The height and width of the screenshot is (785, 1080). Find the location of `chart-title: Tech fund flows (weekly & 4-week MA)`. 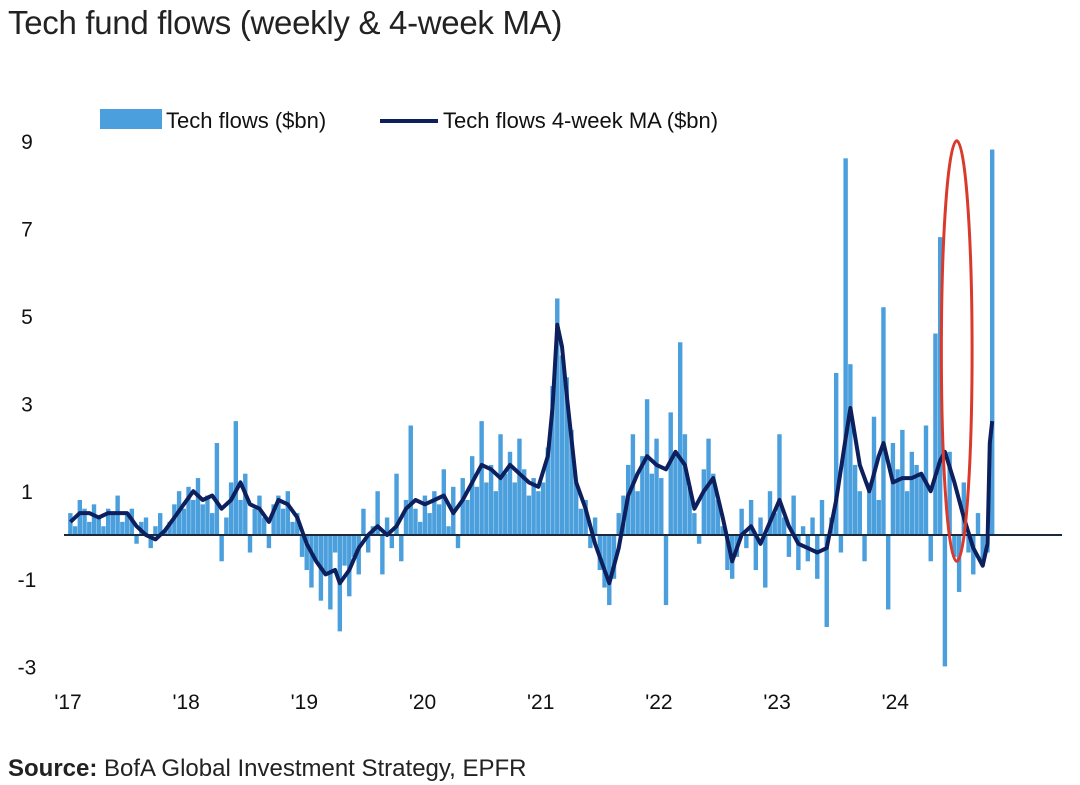

chart-title: Tech fund flows (weekly & 4-week MA) is located at coordinates (285, 22).